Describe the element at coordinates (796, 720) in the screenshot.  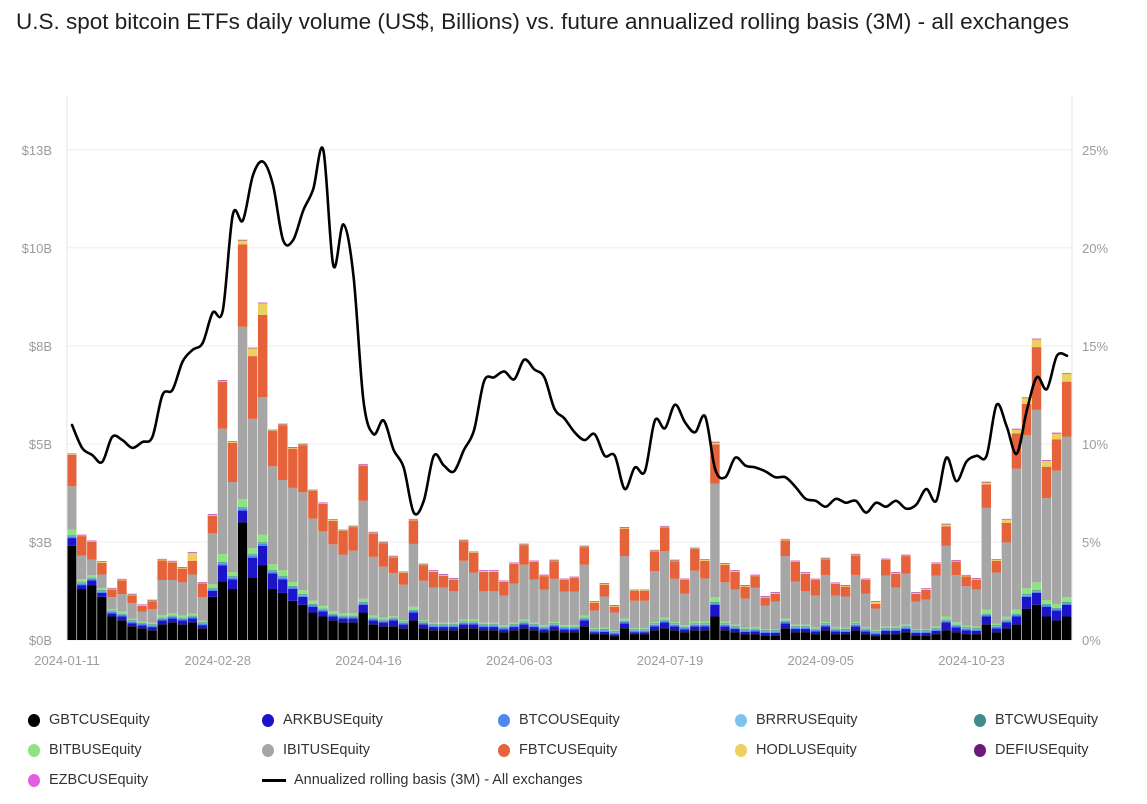
I see `legend-item: BRRRUSEquity` at that location.